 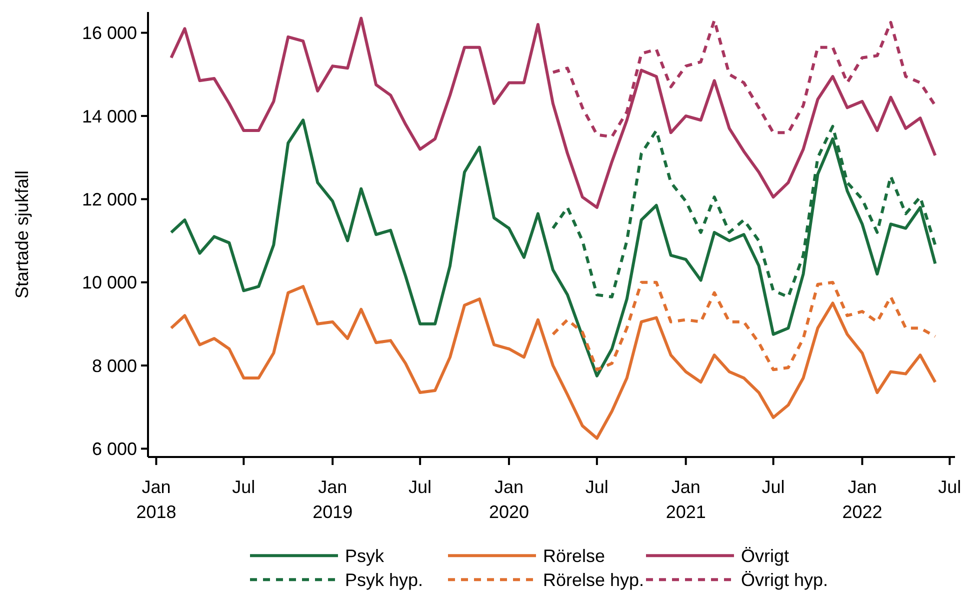 What do you see at coordinates (156, 499) in the screenshot?
I see `x-tick-label: Jan 2018` at bounding box center [156, 499].